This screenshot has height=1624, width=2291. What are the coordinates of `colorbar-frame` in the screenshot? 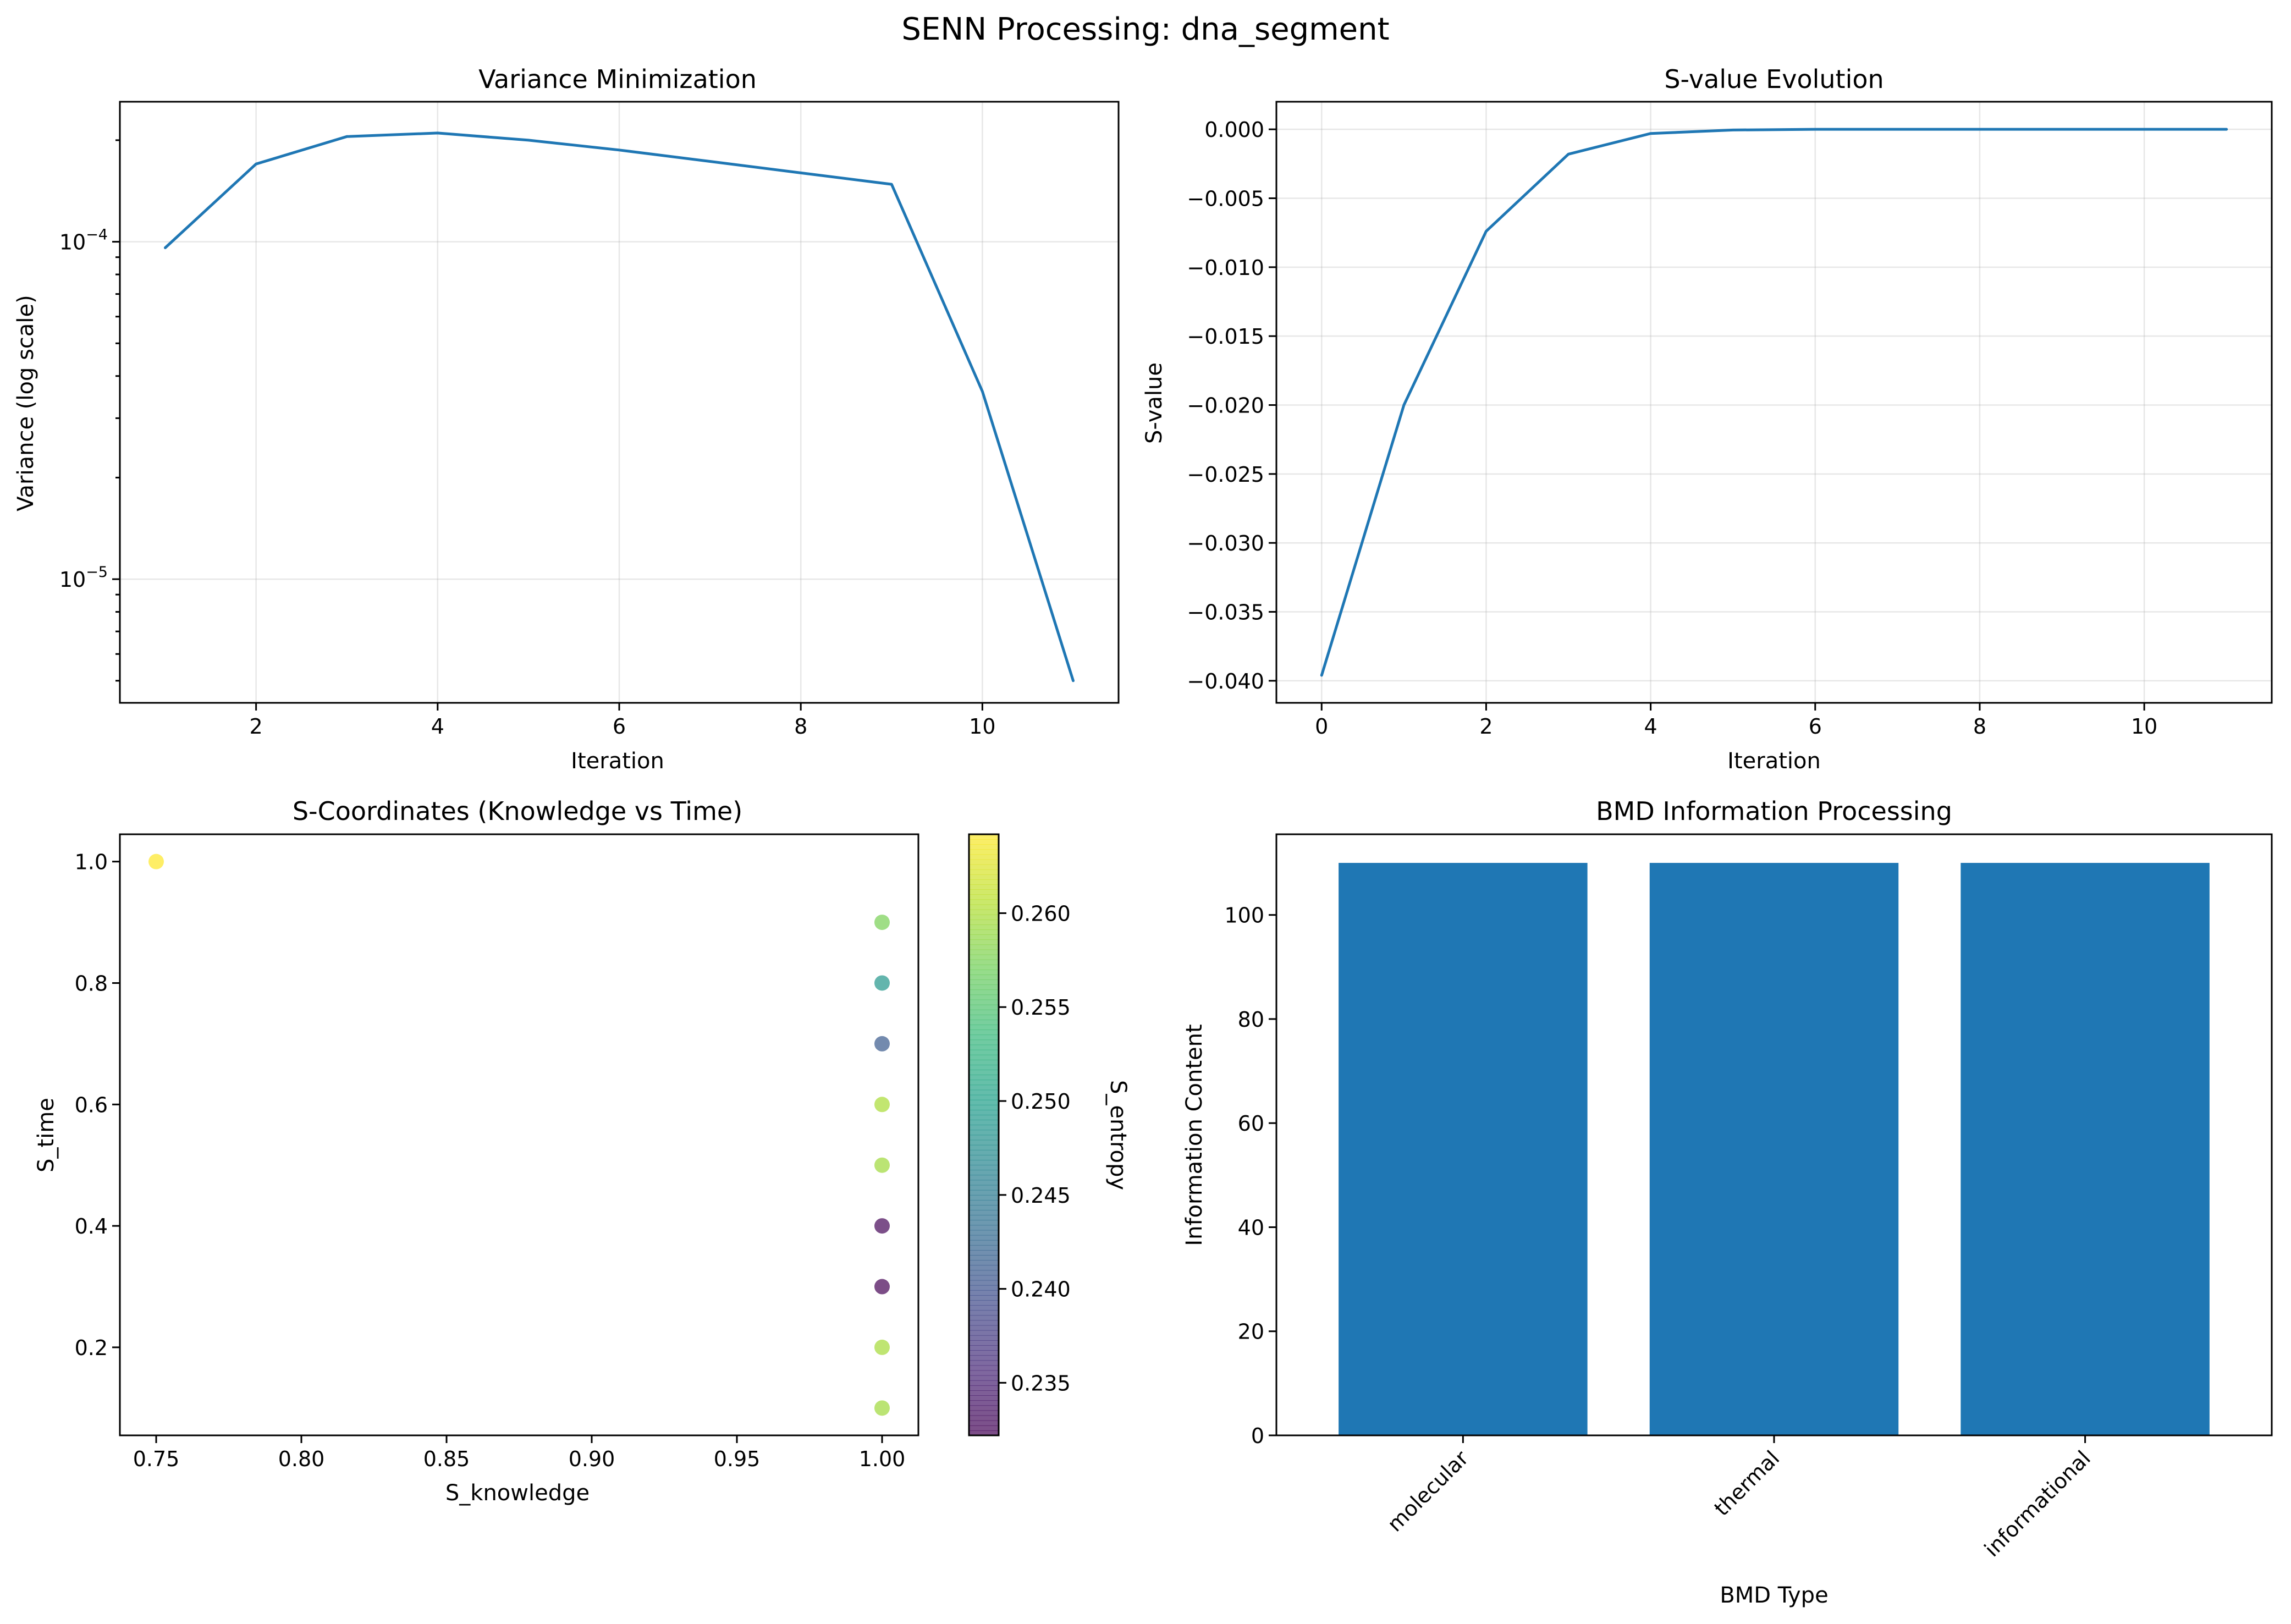 It's located at (984, 1134).